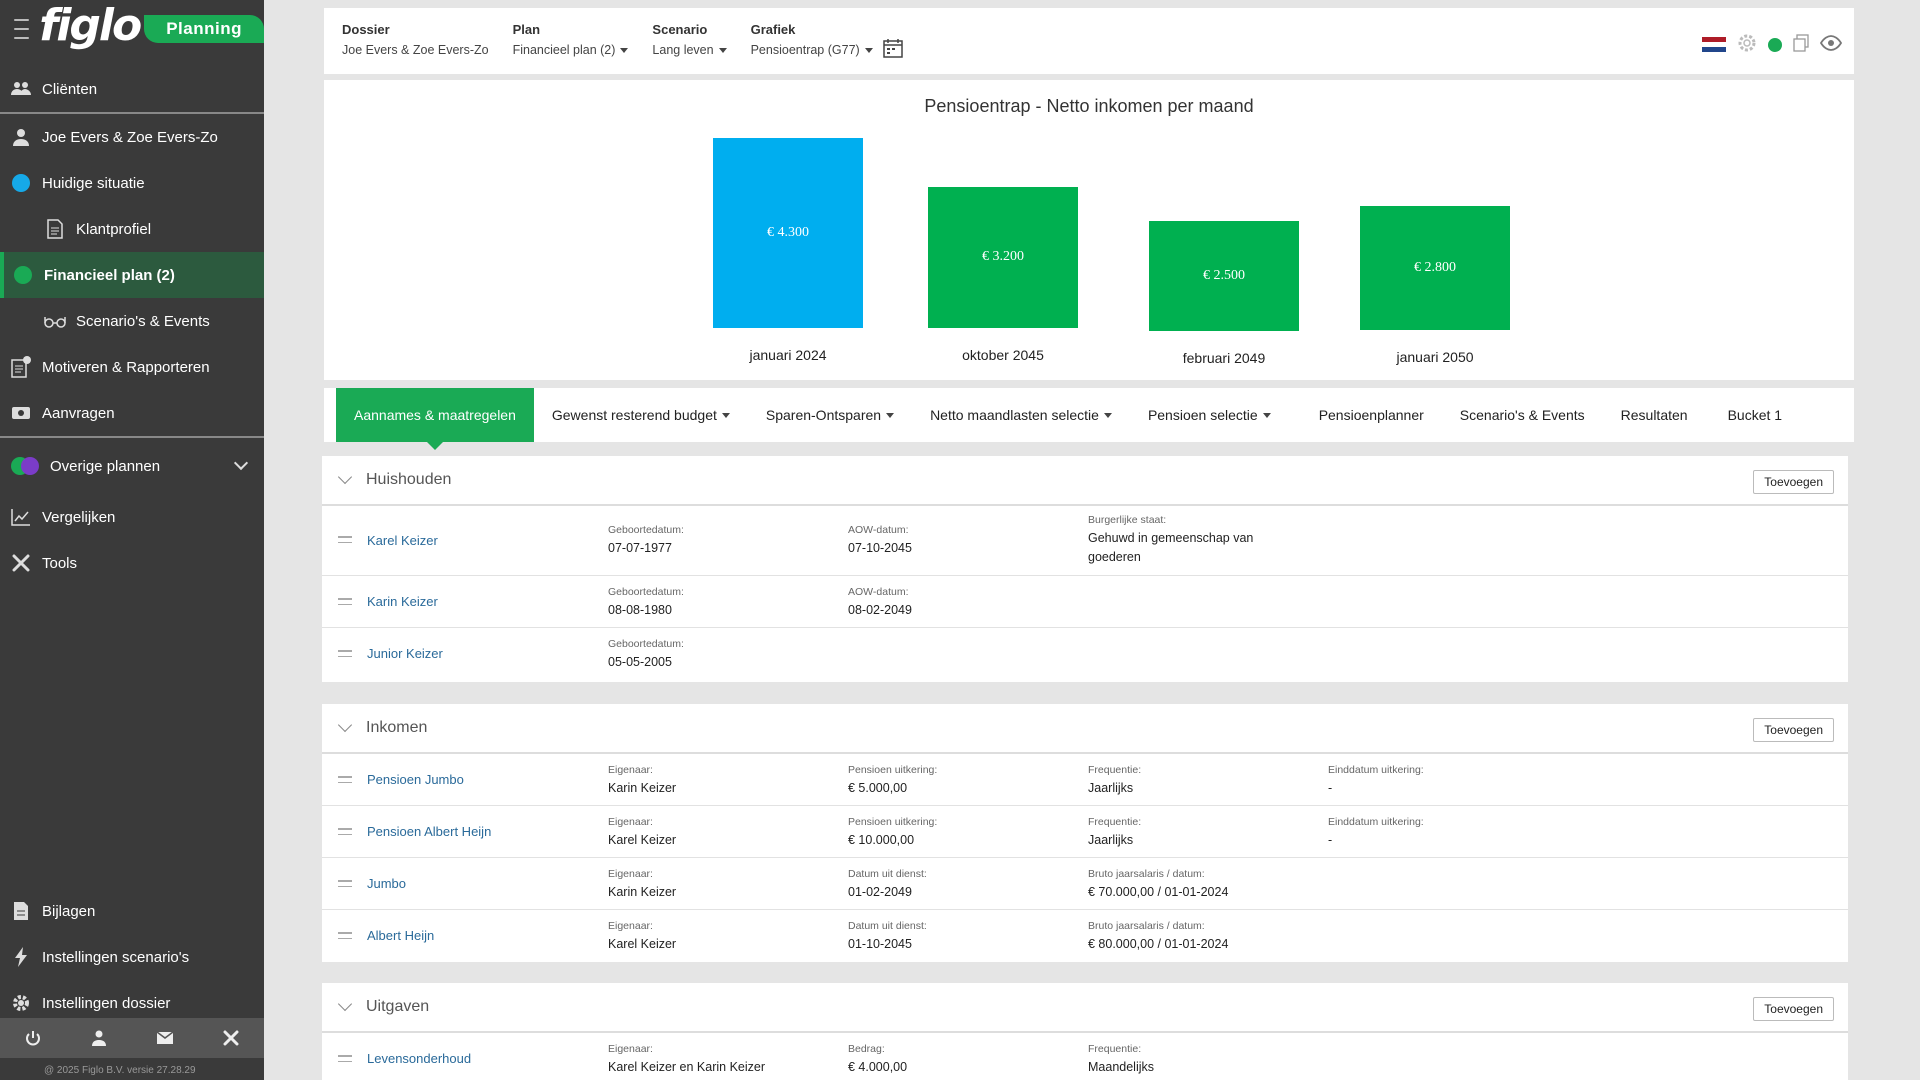 This screenshot has height=1080, width=1920. What do you see at coordinates (116, 957) in the screenshot?
I see `sidebar-item-label: Instellingen scenario's` at bounding box center [116, 957].